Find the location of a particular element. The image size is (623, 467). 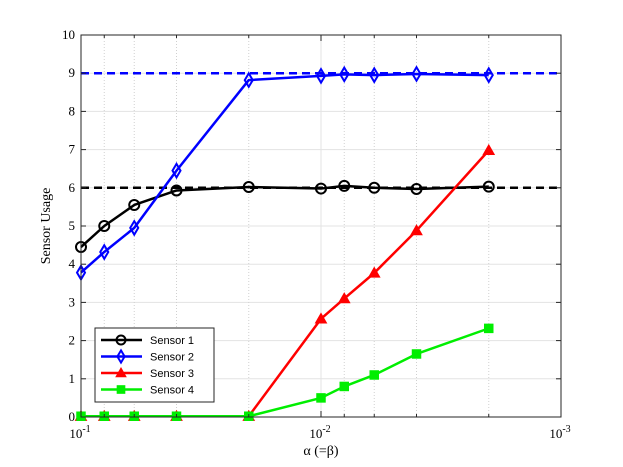

x-tick-label: 10⁻² is located at coordinates (319, 432).